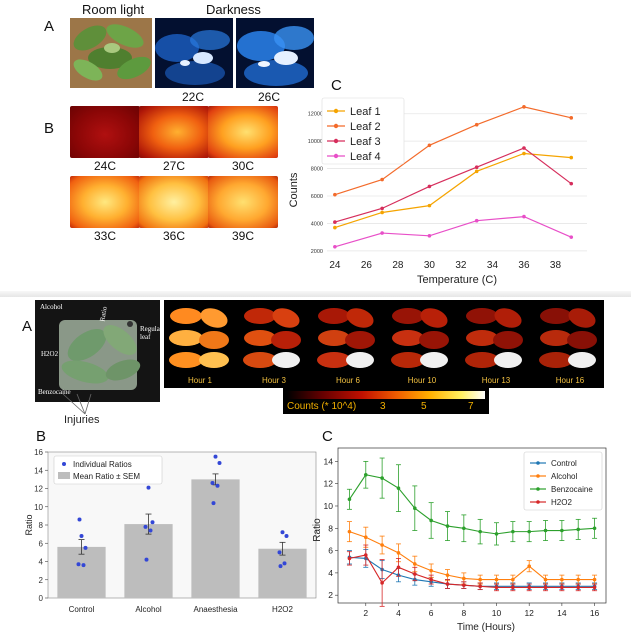  I want to click on top-panel-a-letter: A, so click(49, 26).